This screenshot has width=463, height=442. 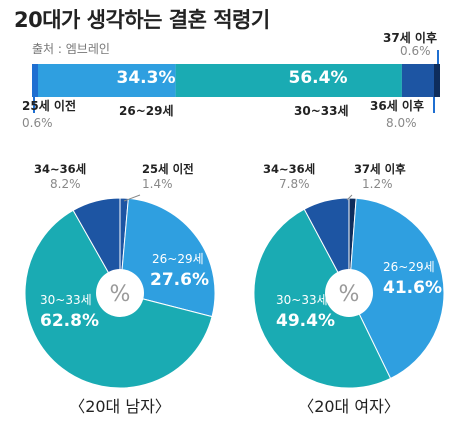 What do you see at coordinates (349, 406) in the screenshot?
I see `women-caption: 〈20대 여자〉` at bounding box center [349, 406].